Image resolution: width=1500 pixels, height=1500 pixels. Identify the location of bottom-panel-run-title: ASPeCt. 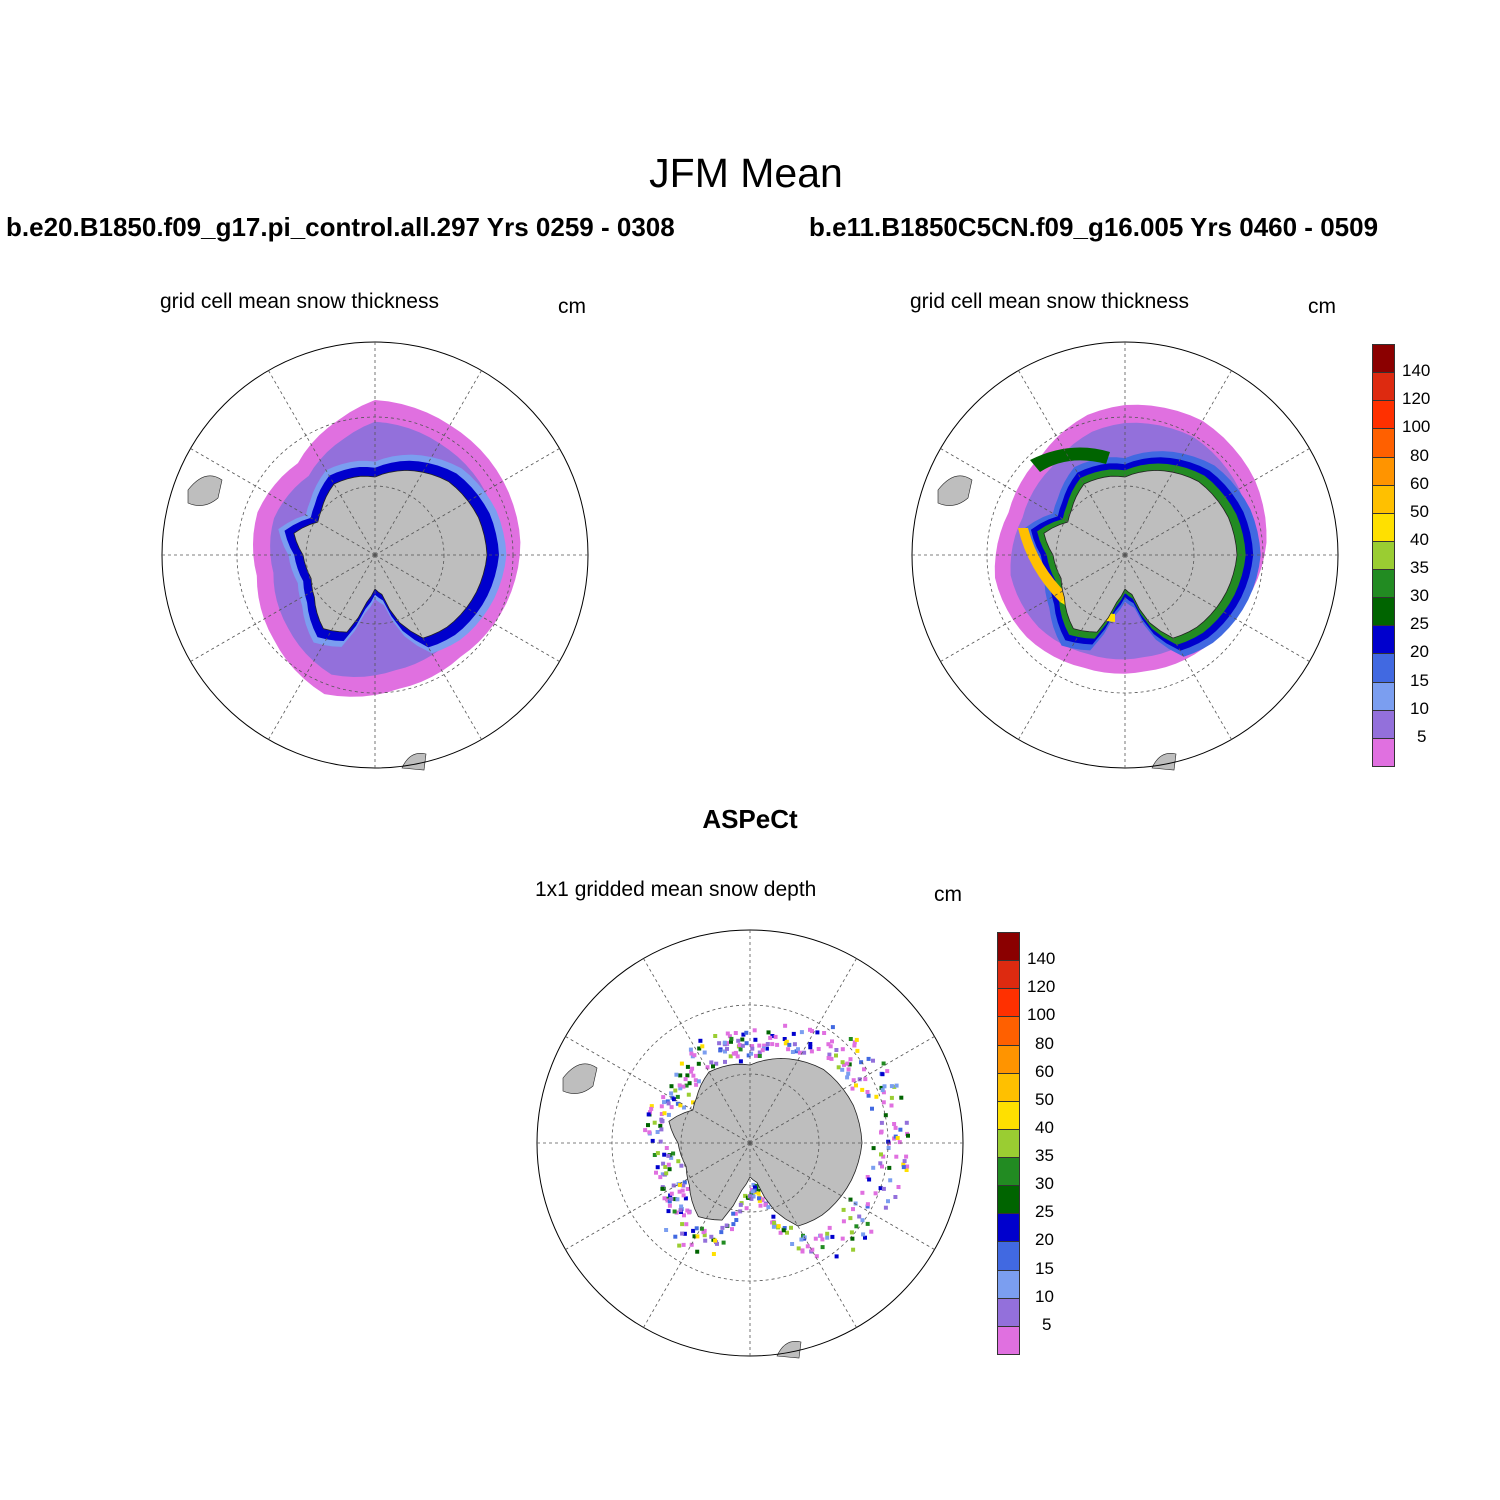
(750, 819).